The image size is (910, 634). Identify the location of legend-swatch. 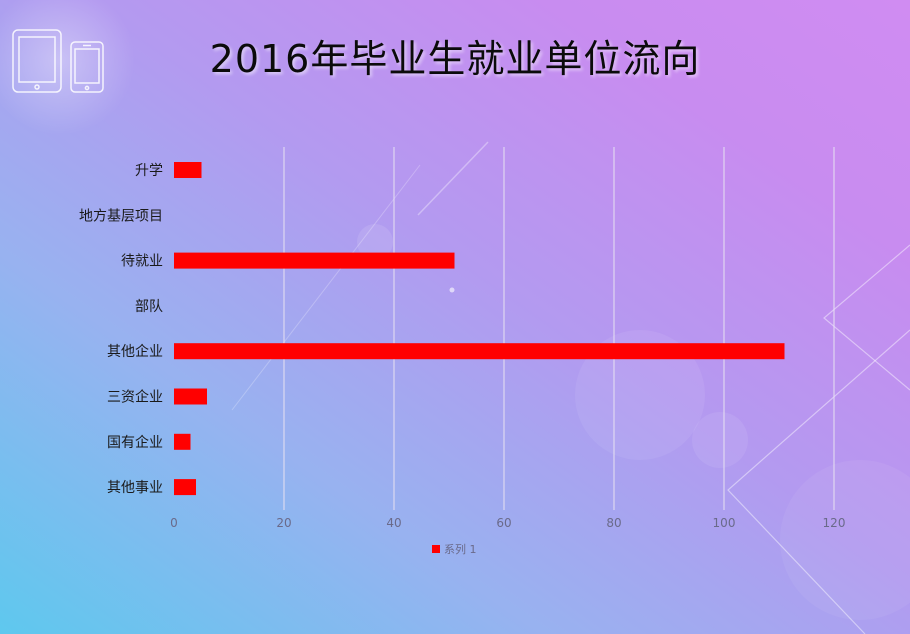
(436, 549).